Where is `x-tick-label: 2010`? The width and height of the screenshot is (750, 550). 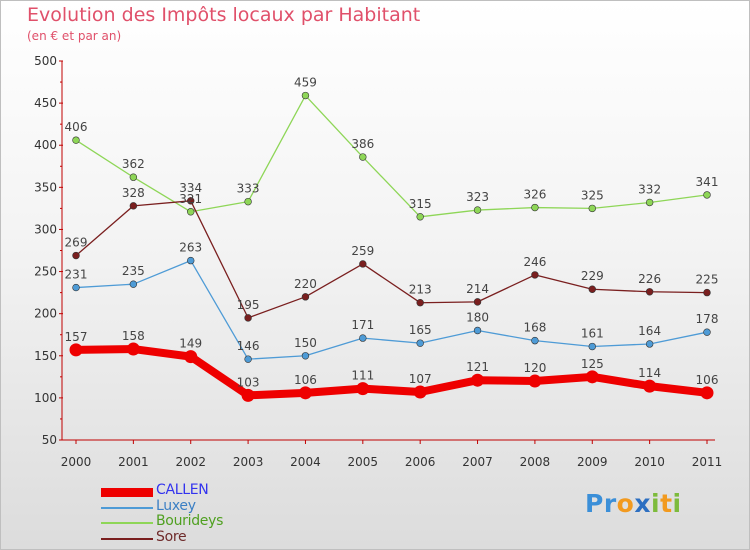
x-tick-label: 2010 is located at coordinates (649, 462).